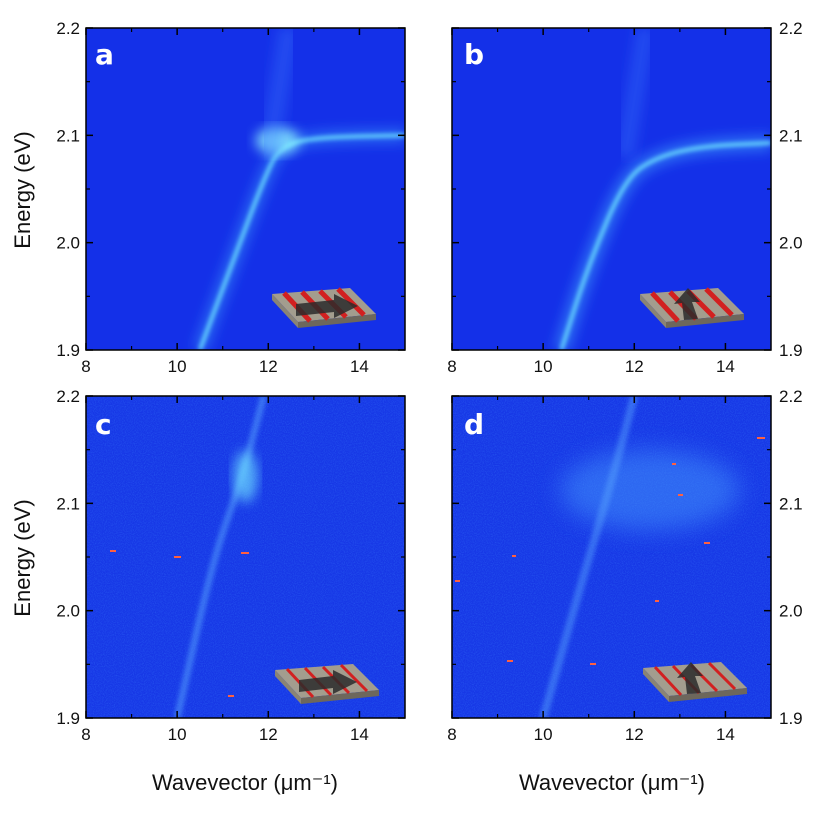 The height and width of the screenshot is (814, 839). Describe the element at coordinates (245, 782) in the screenshot. I see `panel-c-x-axis-title: Wavevector (μm⁻¹)` at that location.